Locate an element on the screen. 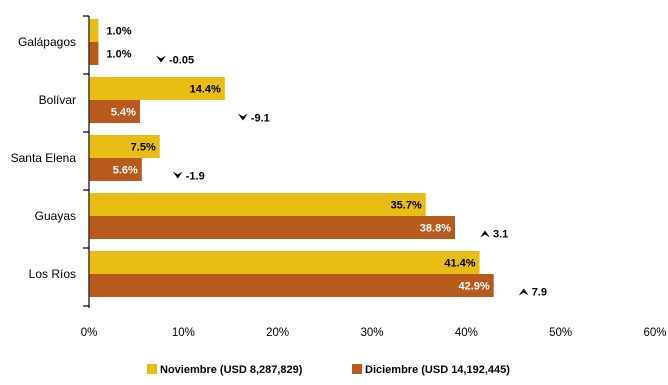  data-label: 42.9% is located at coordinates (473, 286).